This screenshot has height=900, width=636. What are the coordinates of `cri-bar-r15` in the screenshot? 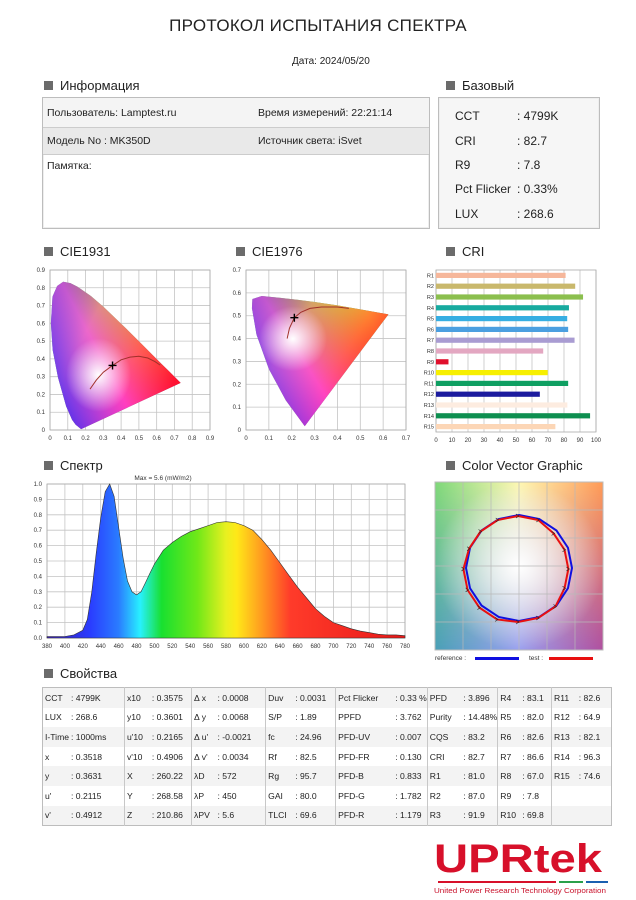 It's located at (496, 427).